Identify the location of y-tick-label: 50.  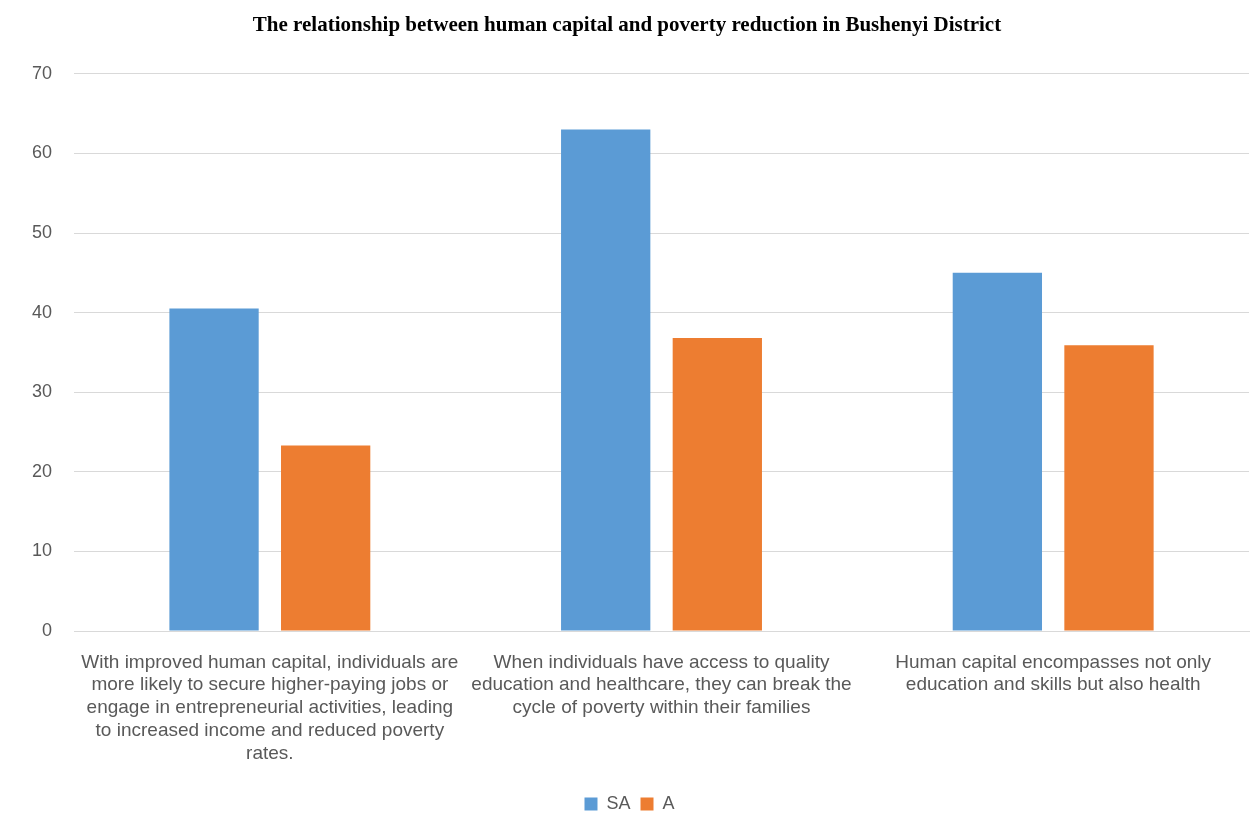
(42, 231).